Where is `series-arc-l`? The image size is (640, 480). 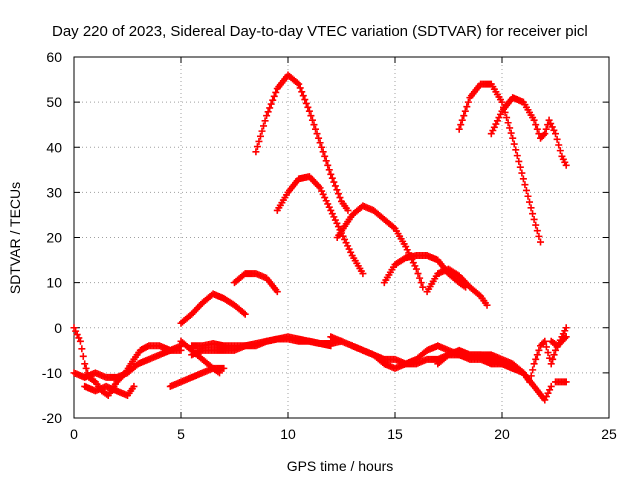
series-arc-l is located at coordinates (494, 375).